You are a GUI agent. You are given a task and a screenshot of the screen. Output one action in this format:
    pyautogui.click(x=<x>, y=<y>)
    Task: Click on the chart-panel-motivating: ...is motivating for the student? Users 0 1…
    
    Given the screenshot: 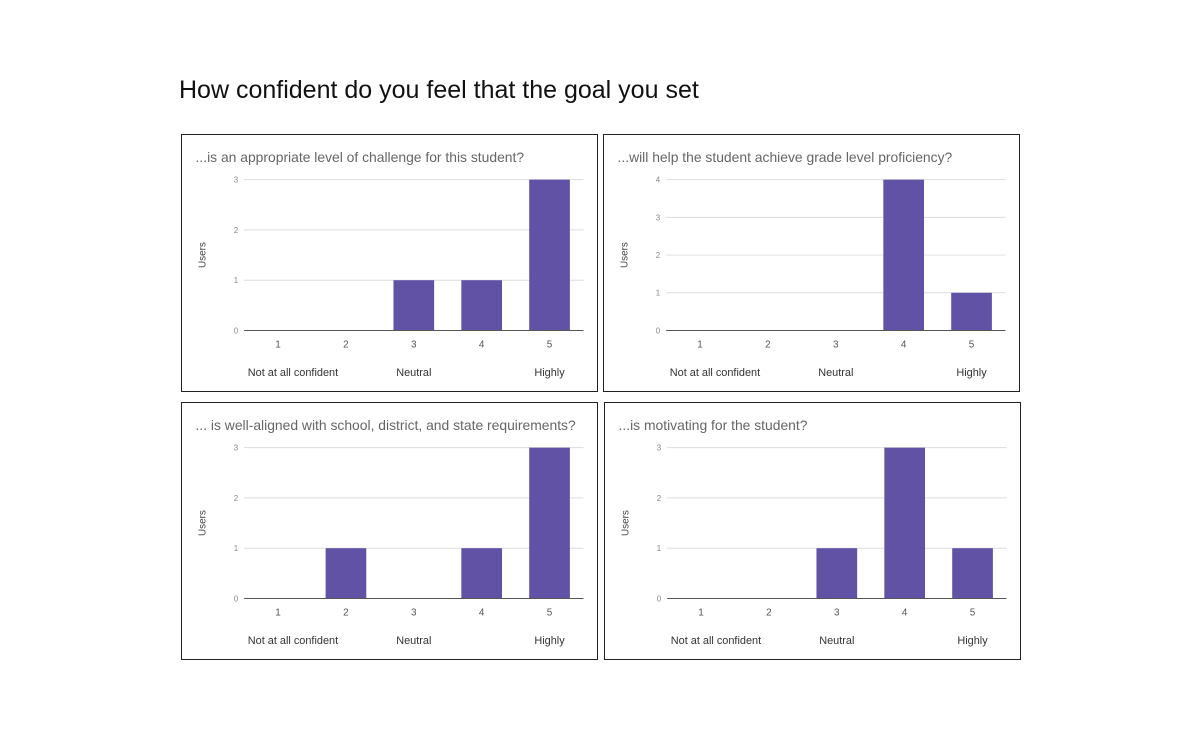 What is the action you would take?
    pyautogui.click(x=812, y=531)
    